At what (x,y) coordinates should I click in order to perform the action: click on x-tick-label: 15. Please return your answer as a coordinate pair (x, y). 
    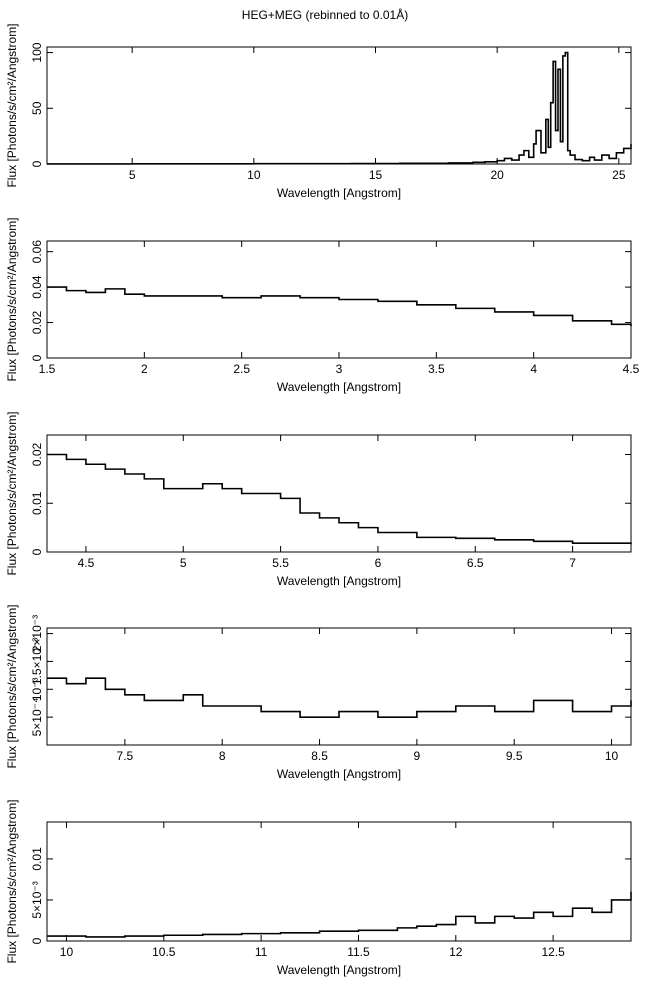
    Looking at the image, I should click on (376, 175).